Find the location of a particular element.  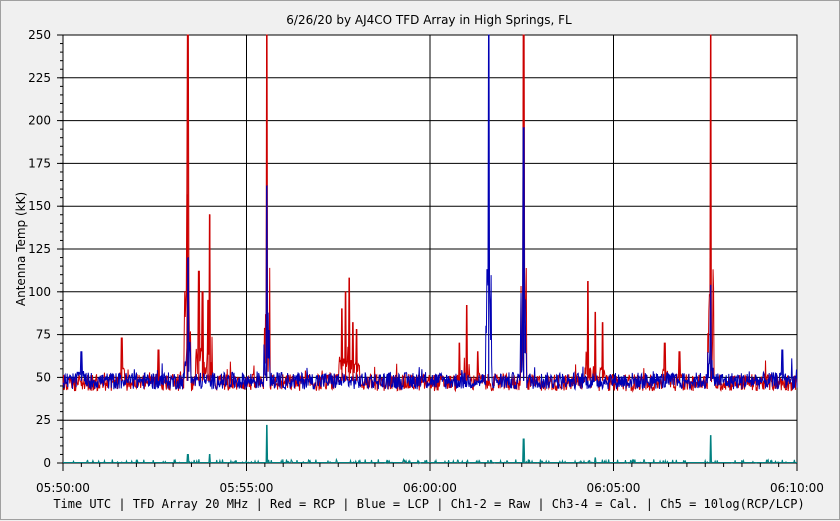

x-tick-label: 06:00:00 is located at coordinates (430, 488).